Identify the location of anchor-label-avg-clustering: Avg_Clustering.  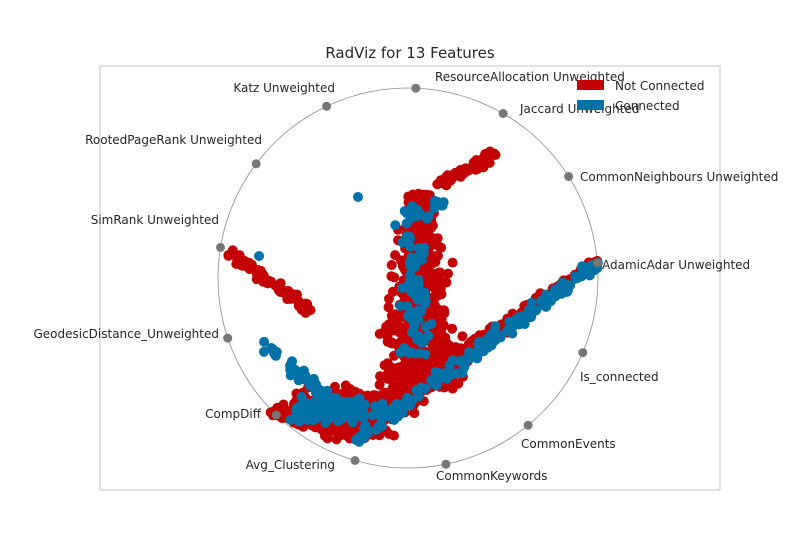
(290, 465).